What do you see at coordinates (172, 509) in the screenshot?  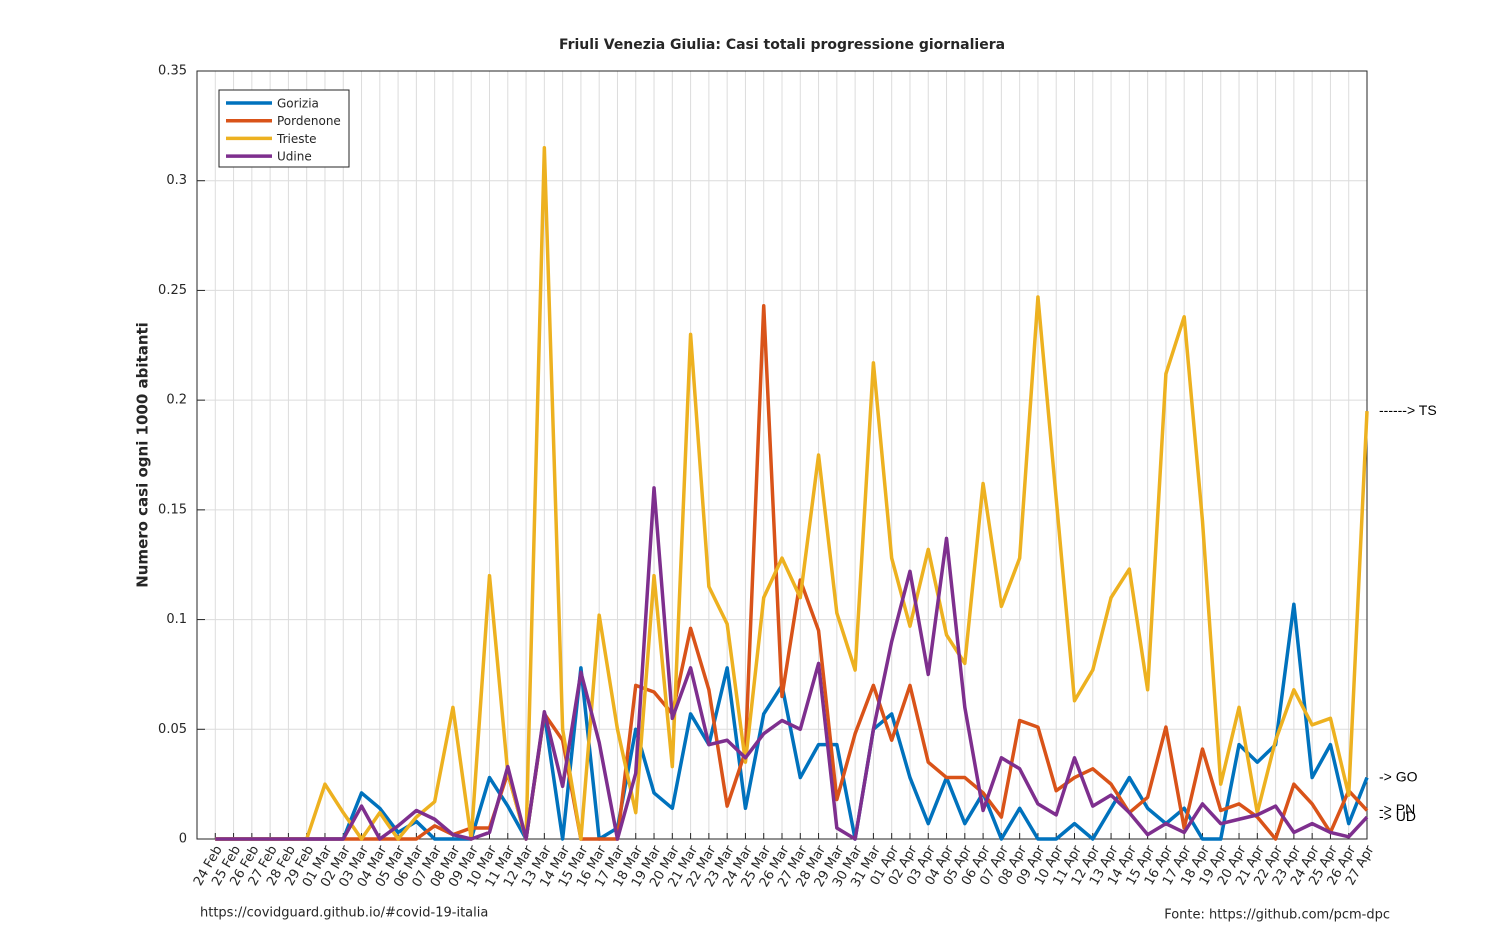 I see `y-tick-label: 0.15` at bounding box center [172, 509].